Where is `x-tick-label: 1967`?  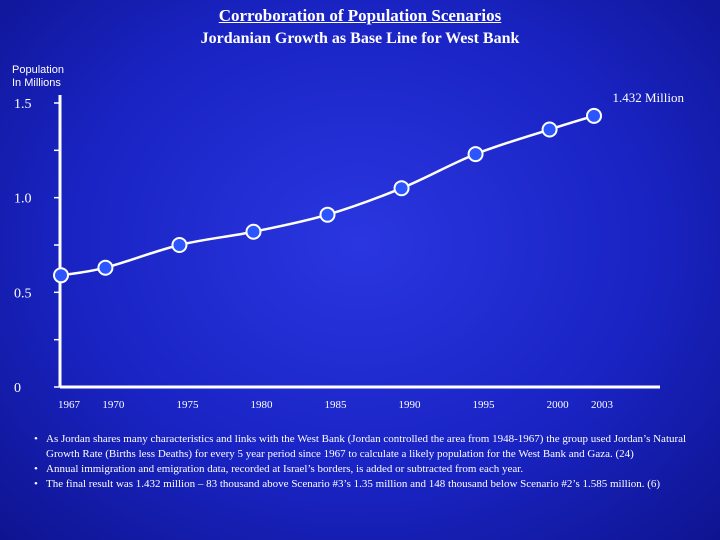
x-tick-label: 1967 is located at coordinates (69, 405).